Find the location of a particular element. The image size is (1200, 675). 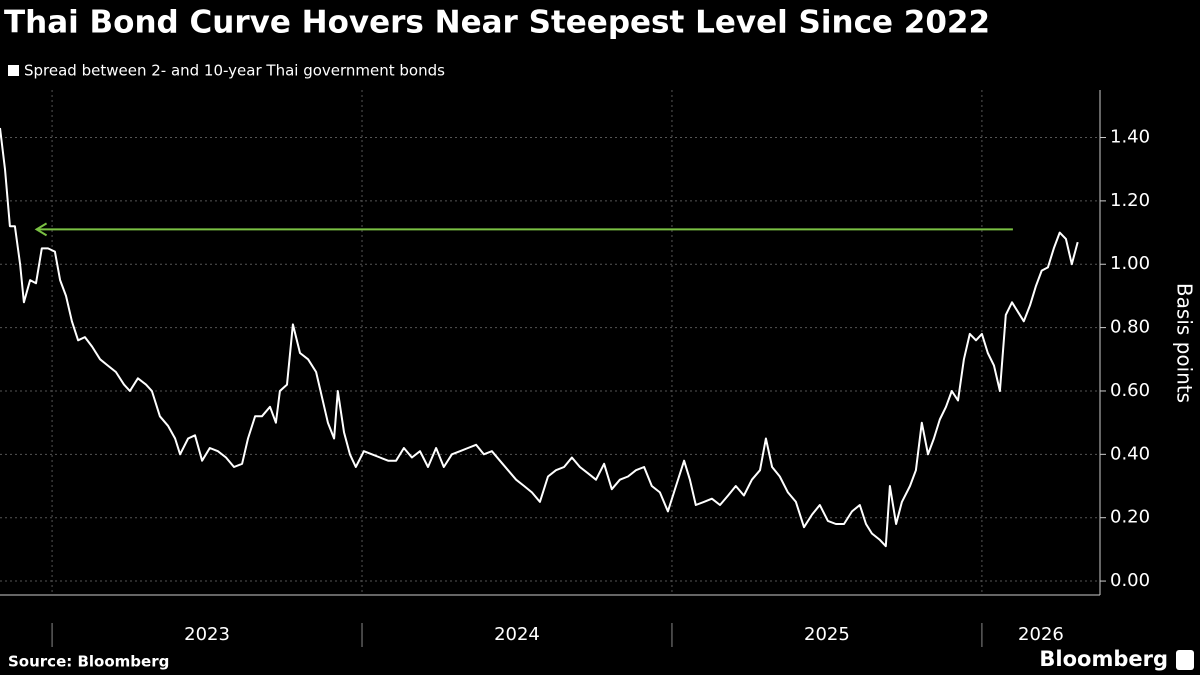

brand-icon is located at coordinates (1185, 660).